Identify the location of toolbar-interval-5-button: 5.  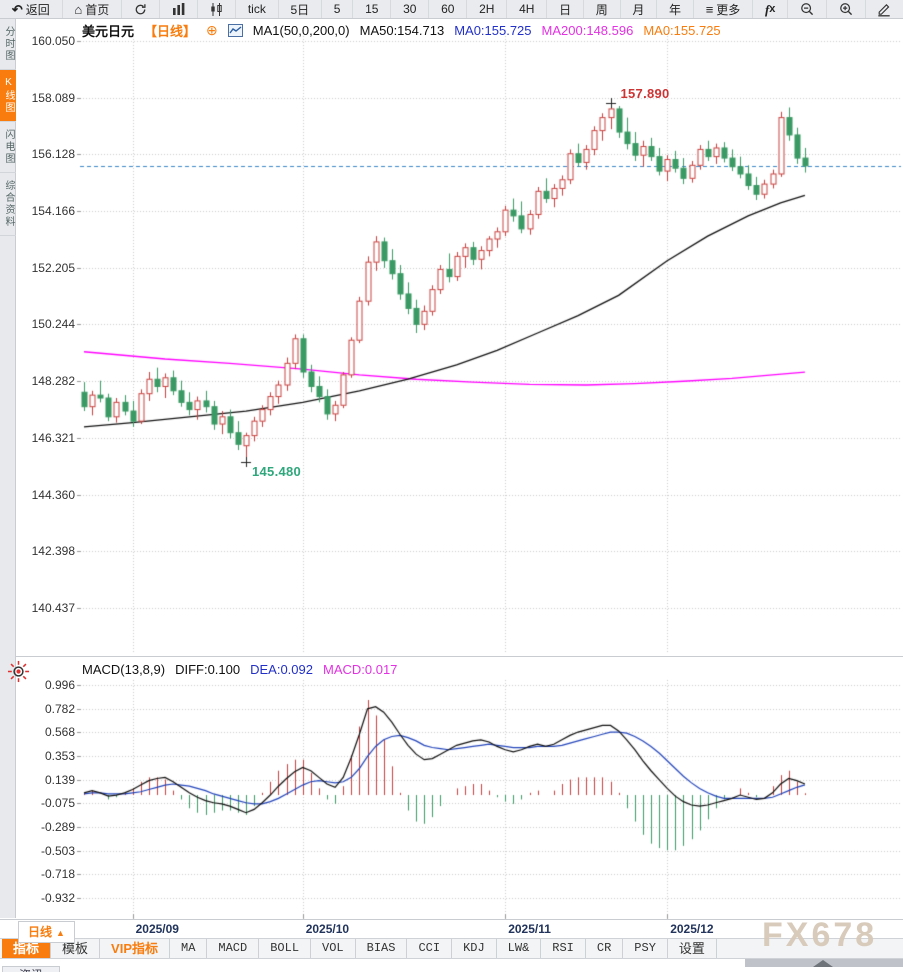
(338, 9).